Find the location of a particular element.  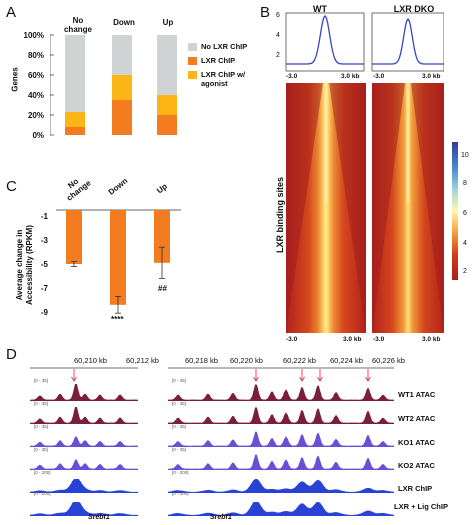

panel-a-ytick: 40% is located at coordinates (35, 95).